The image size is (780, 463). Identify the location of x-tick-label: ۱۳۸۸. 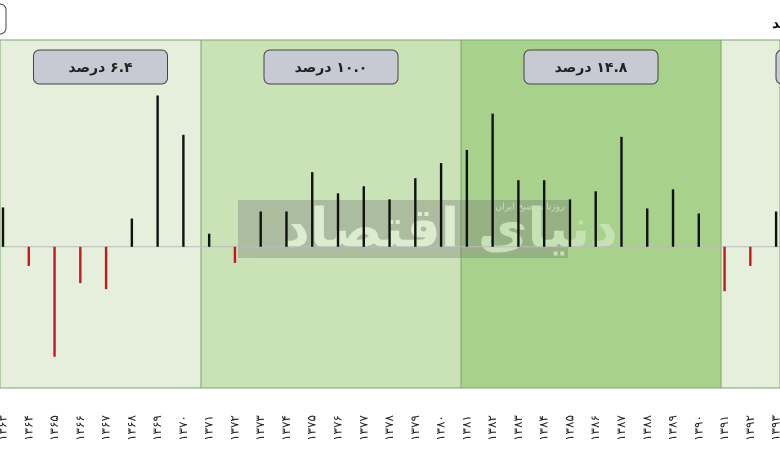
(647, 428).